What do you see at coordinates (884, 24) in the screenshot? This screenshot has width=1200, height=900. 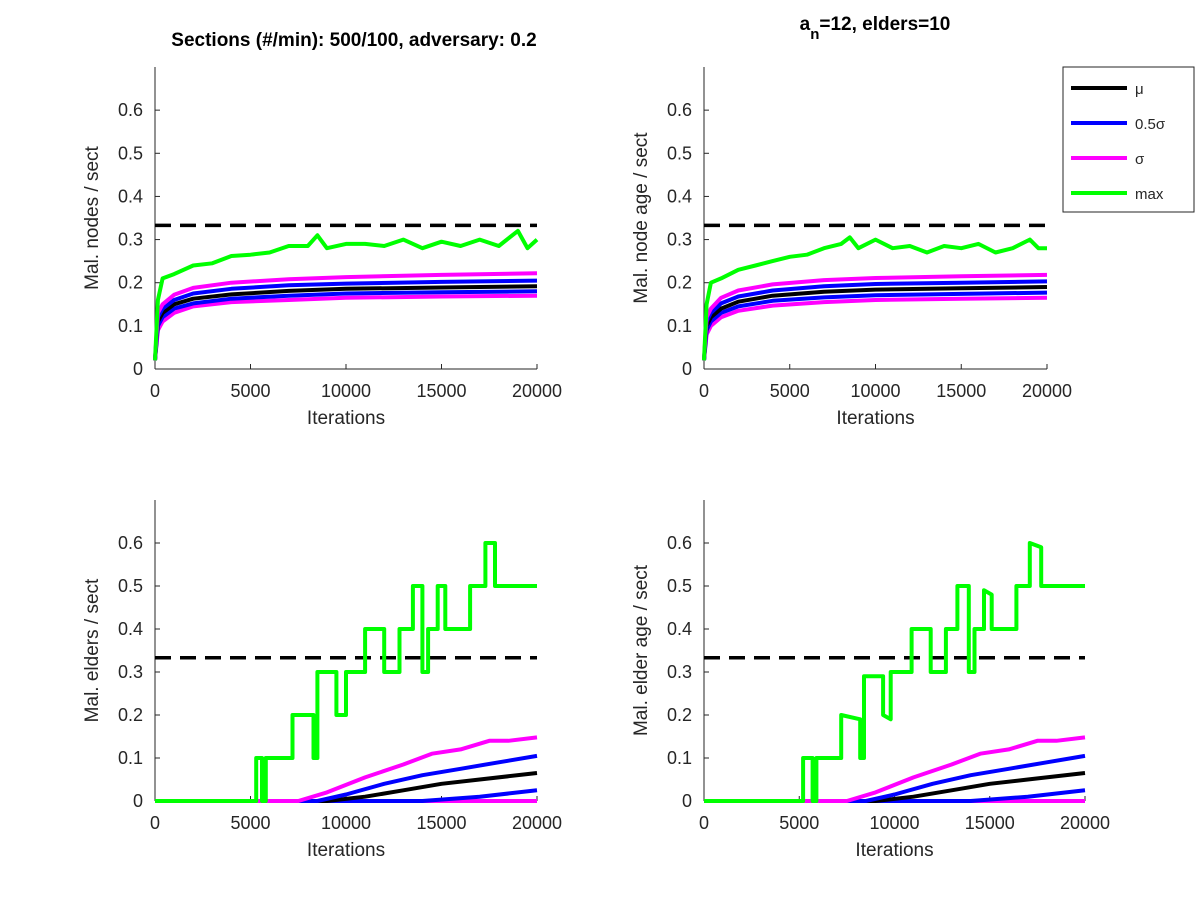 I see `title-rest: =12, elders=10` at bounding box center [884, 24].